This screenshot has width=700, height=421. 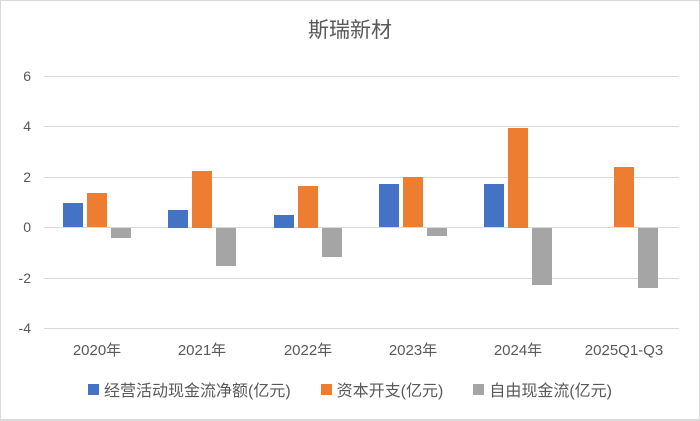 I want to click on x-tick-label: 2020年, so click(x=97, y=350).